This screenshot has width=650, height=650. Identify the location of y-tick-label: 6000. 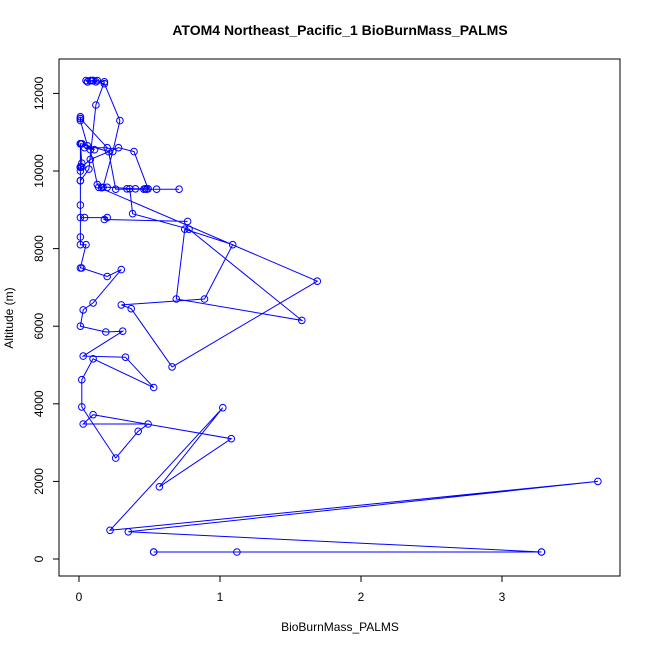
(39, 326).